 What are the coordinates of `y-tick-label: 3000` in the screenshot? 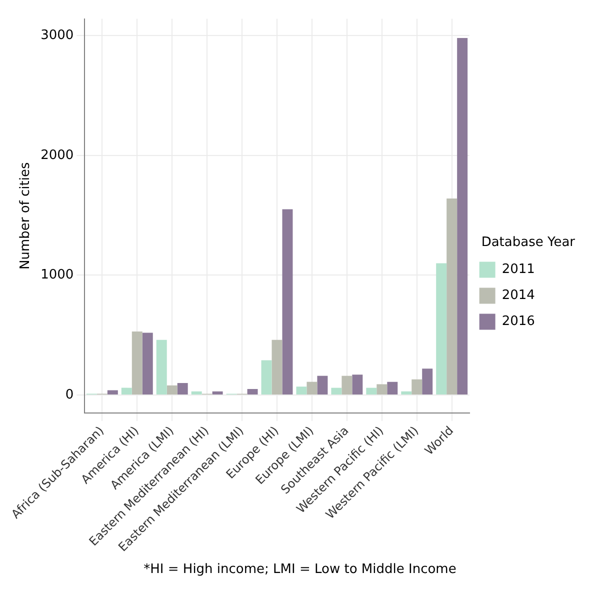 It's located at (57, 35).